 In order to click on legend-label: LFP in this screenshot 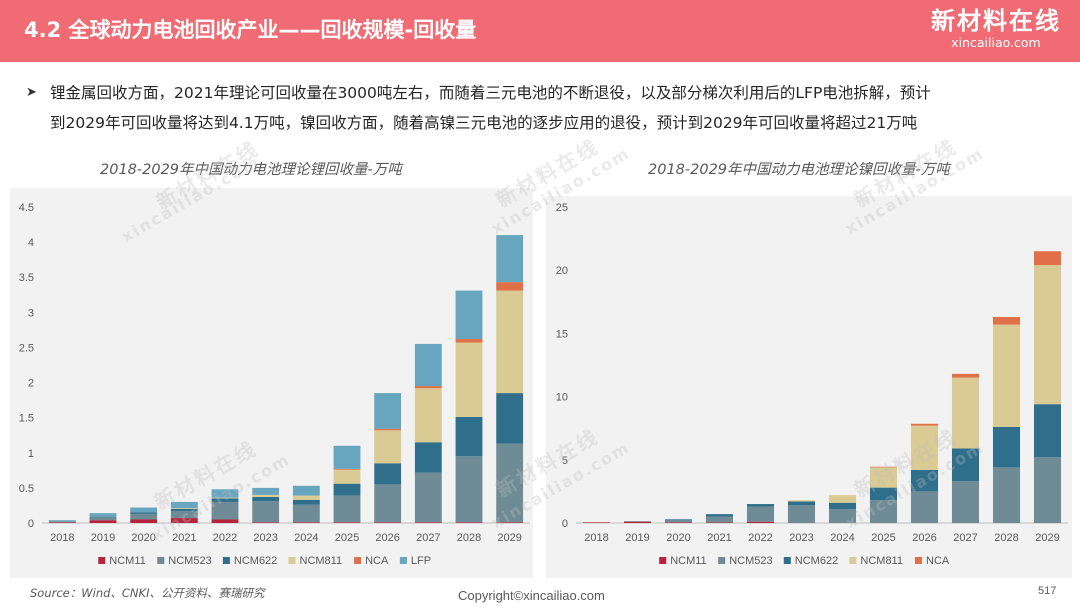, I will do `click(421, 561)`.